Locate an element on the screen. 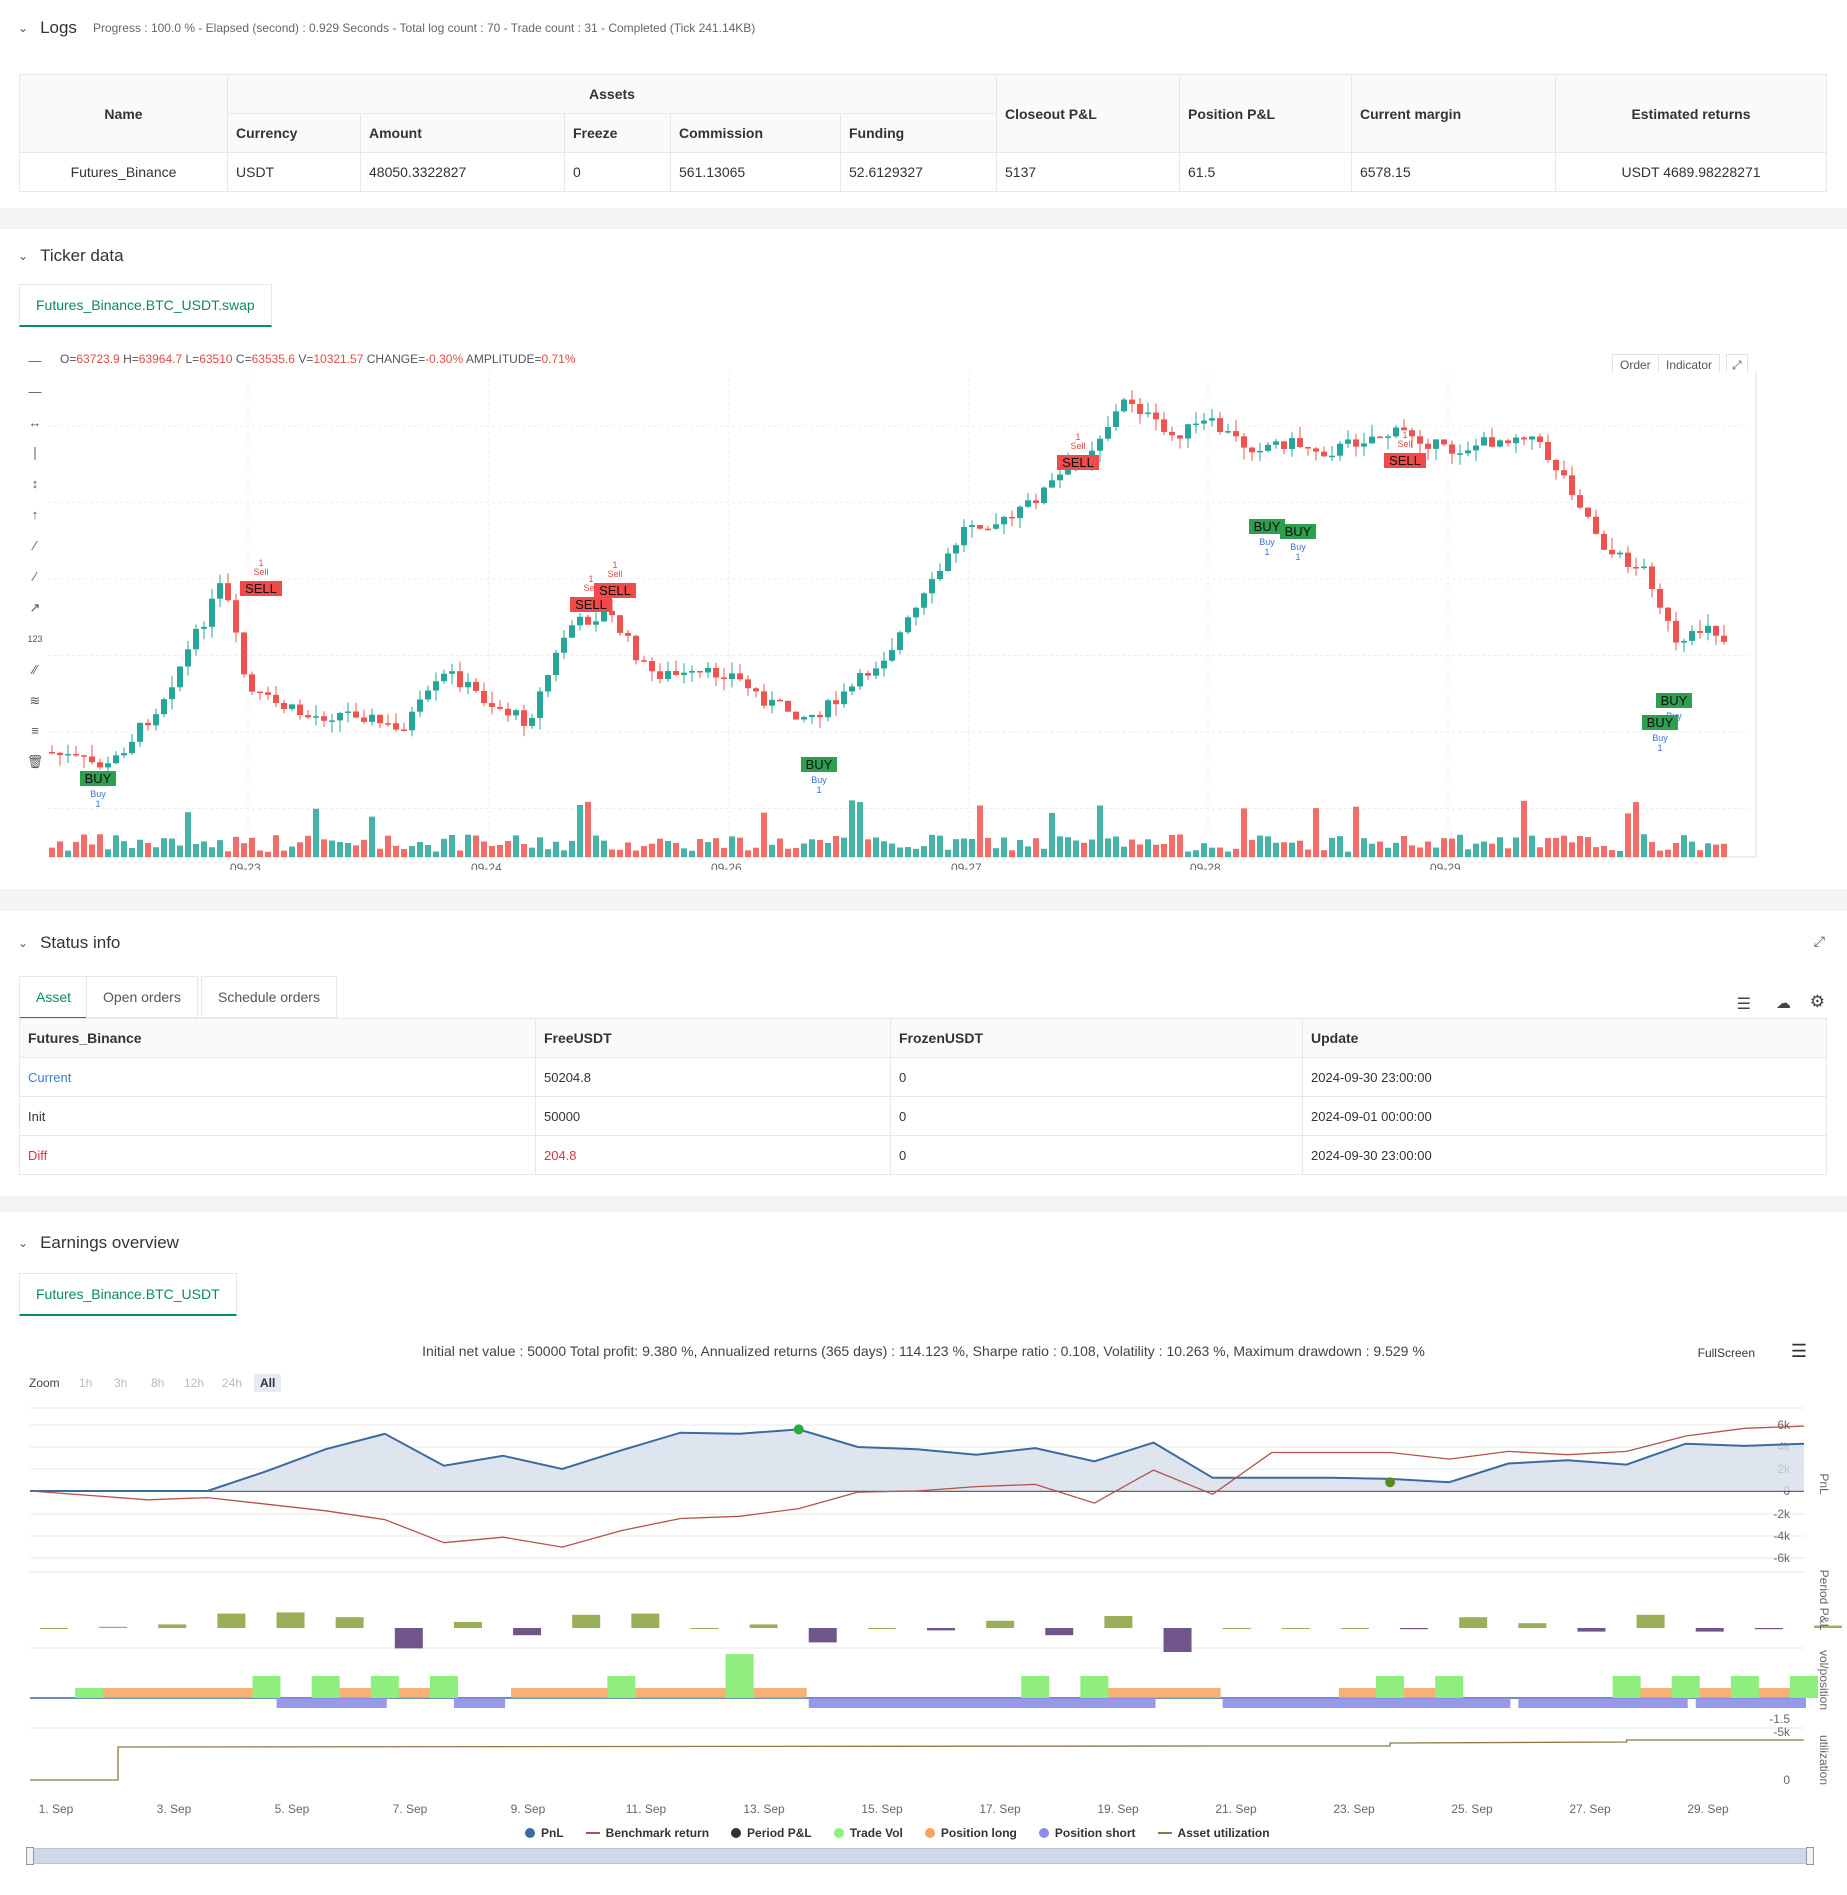  parallel-channel-tool-icon: ∕∕ is located at coordinates (35, 669).